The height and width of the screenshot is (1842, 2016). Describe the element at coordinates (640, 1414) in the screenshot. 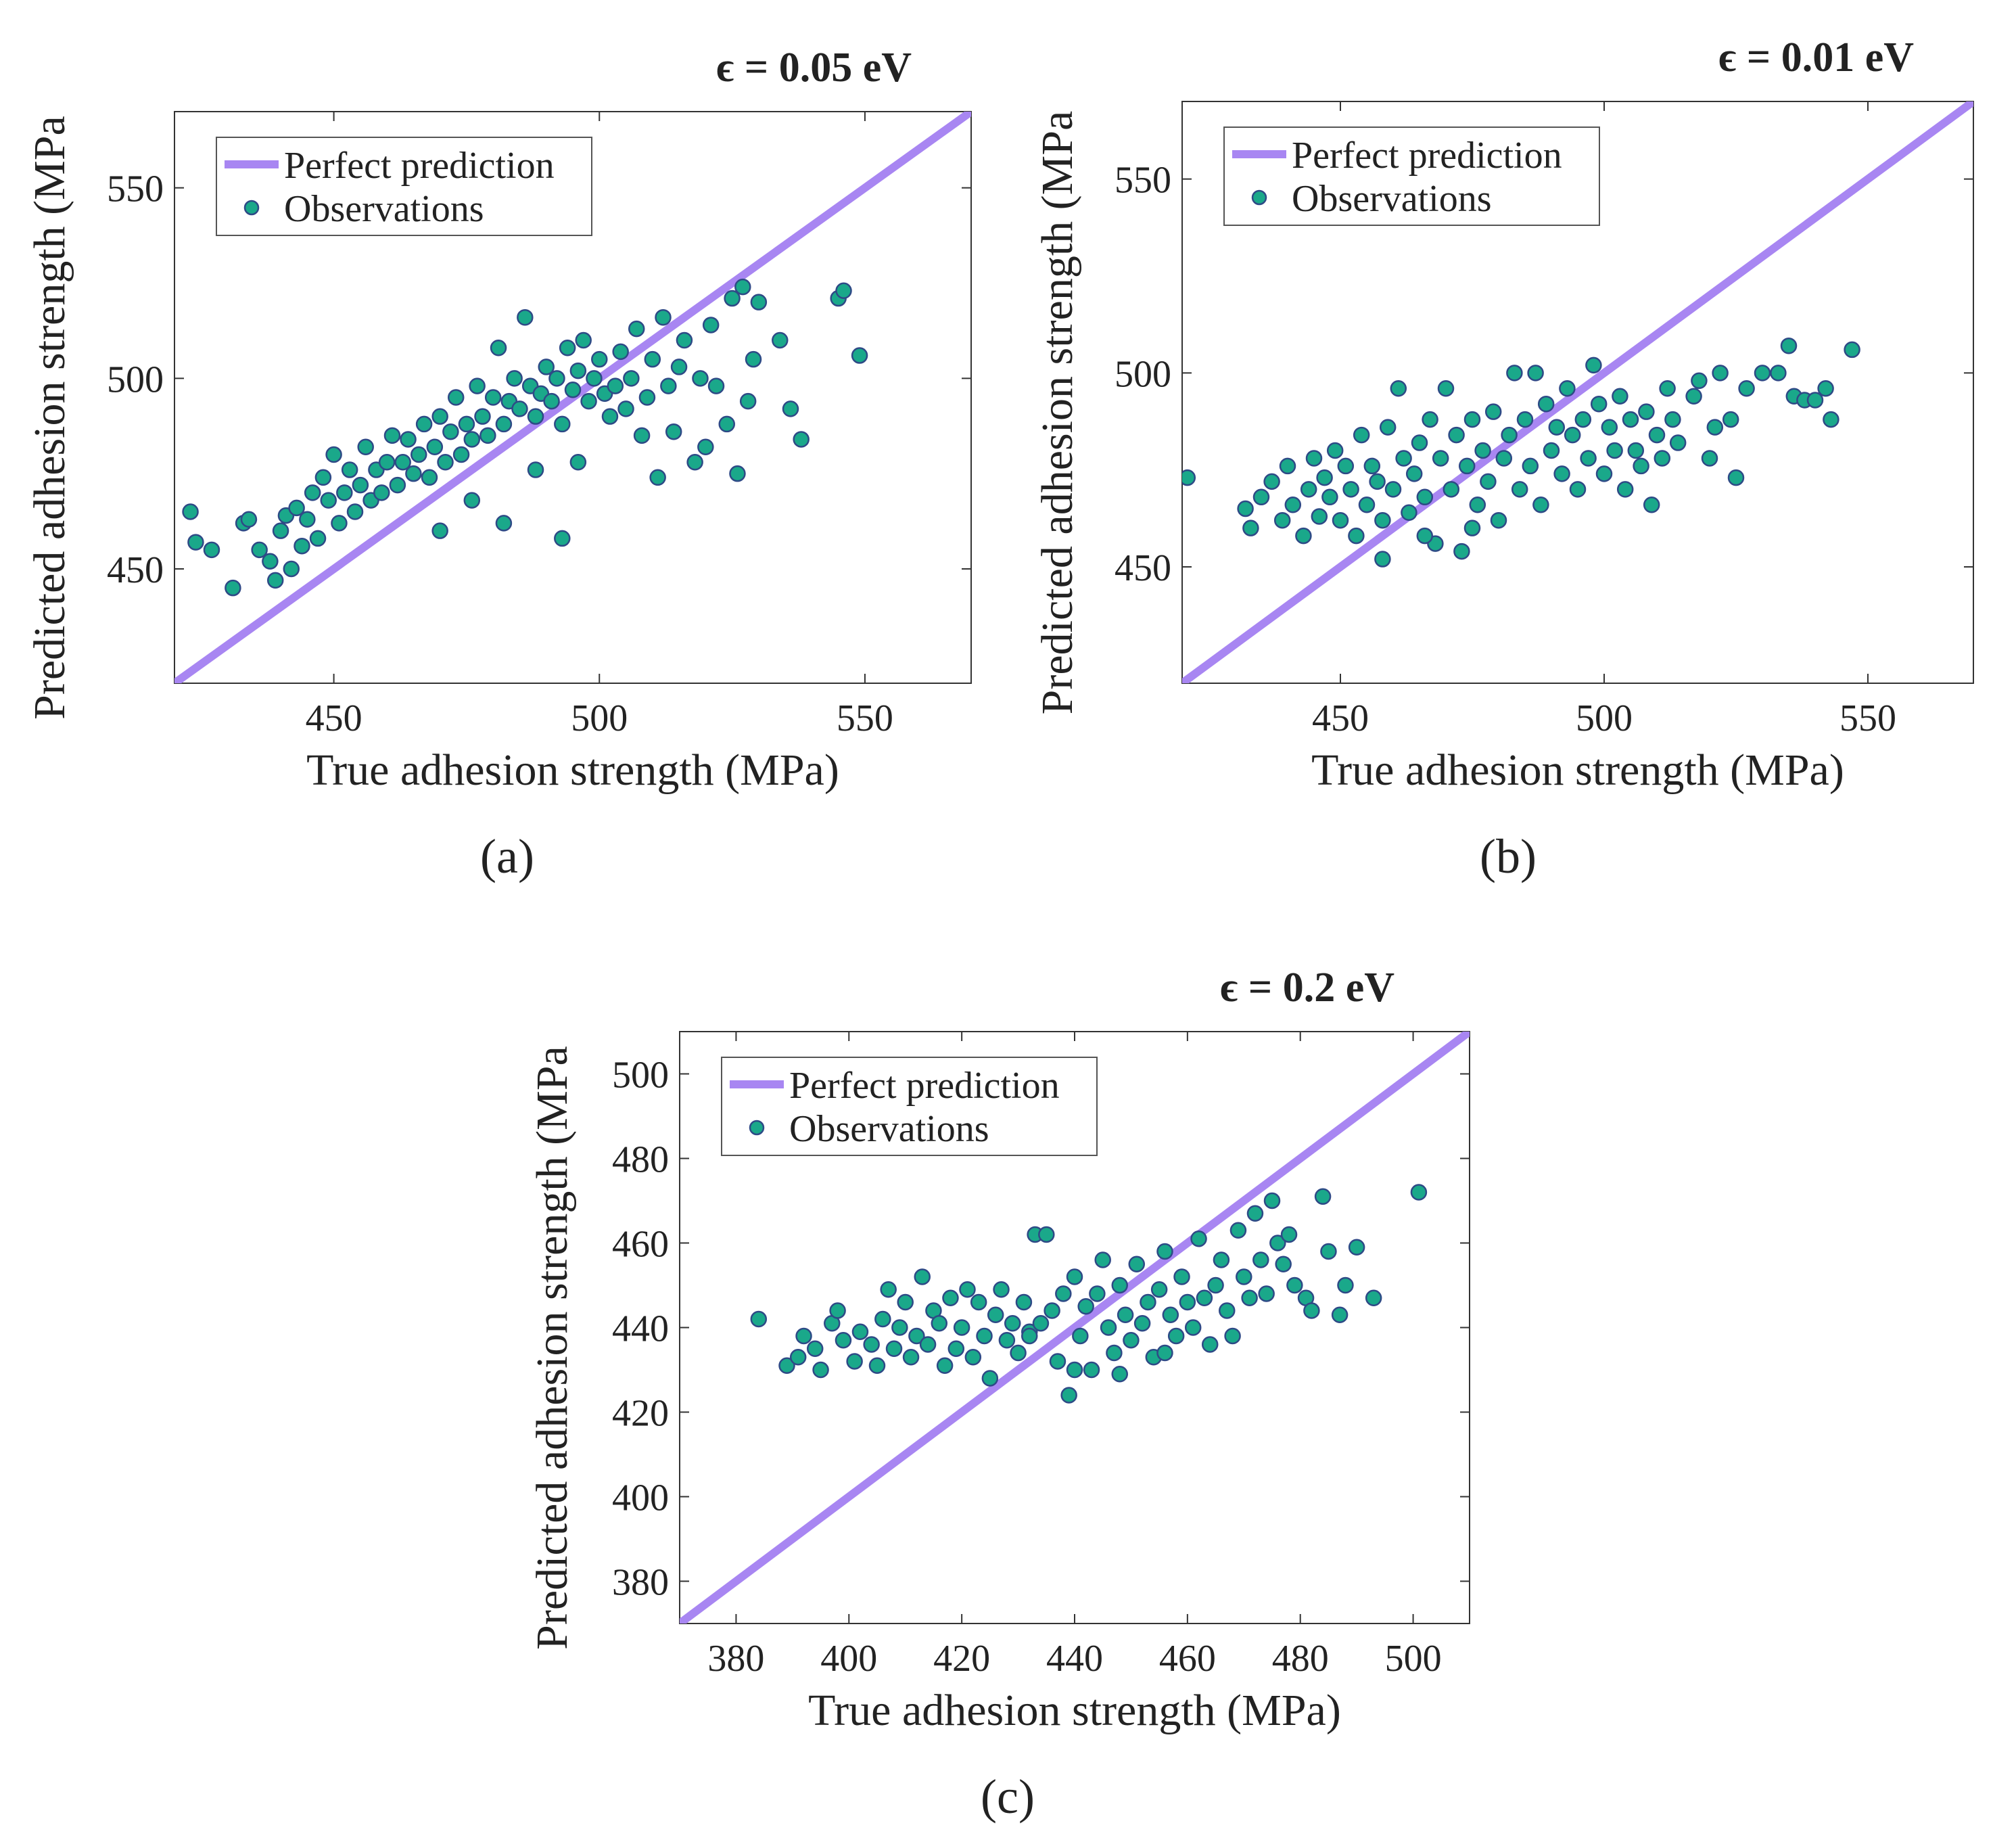

I see `y-tick-label: 420` at that location.